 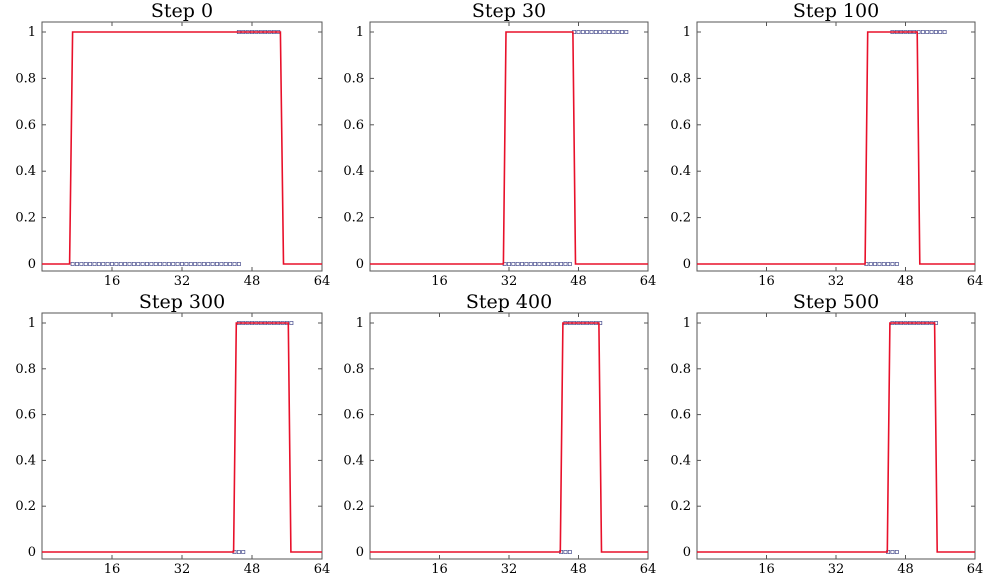 What do you see at coordinates (509, 11) in the screenshot?
I see `panel-title: Step 30` at bounding box center [509, 11].